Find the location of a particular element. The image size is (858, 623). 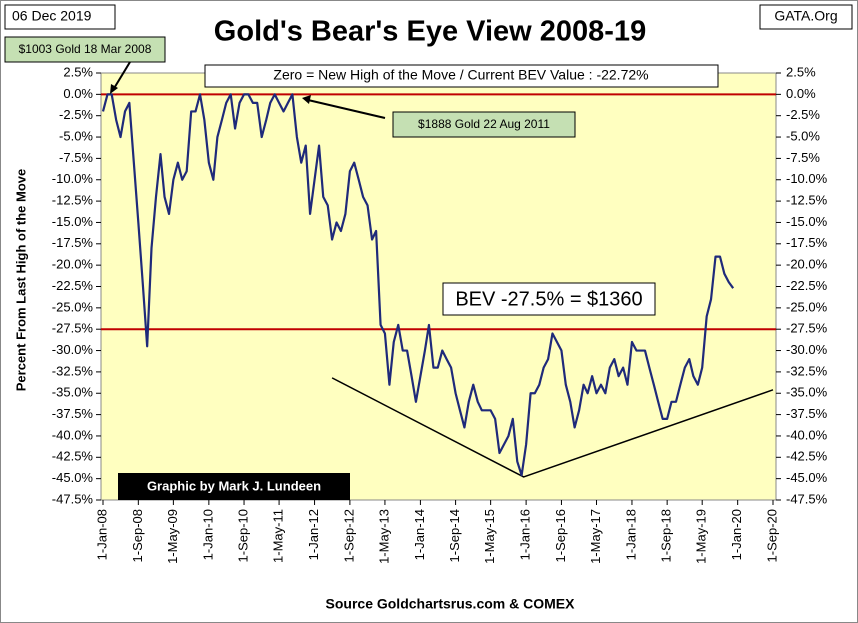

y-tick-label: -17.5% is located at coordinates (73, 242).